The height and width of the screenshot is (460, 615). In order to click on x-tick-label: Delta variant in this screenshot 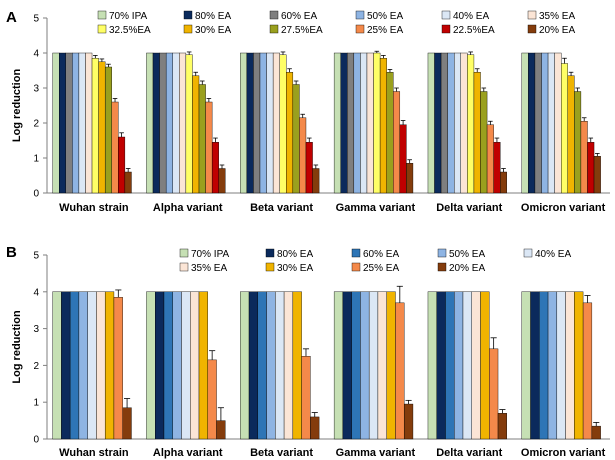, I will do `click(469, 208)`.